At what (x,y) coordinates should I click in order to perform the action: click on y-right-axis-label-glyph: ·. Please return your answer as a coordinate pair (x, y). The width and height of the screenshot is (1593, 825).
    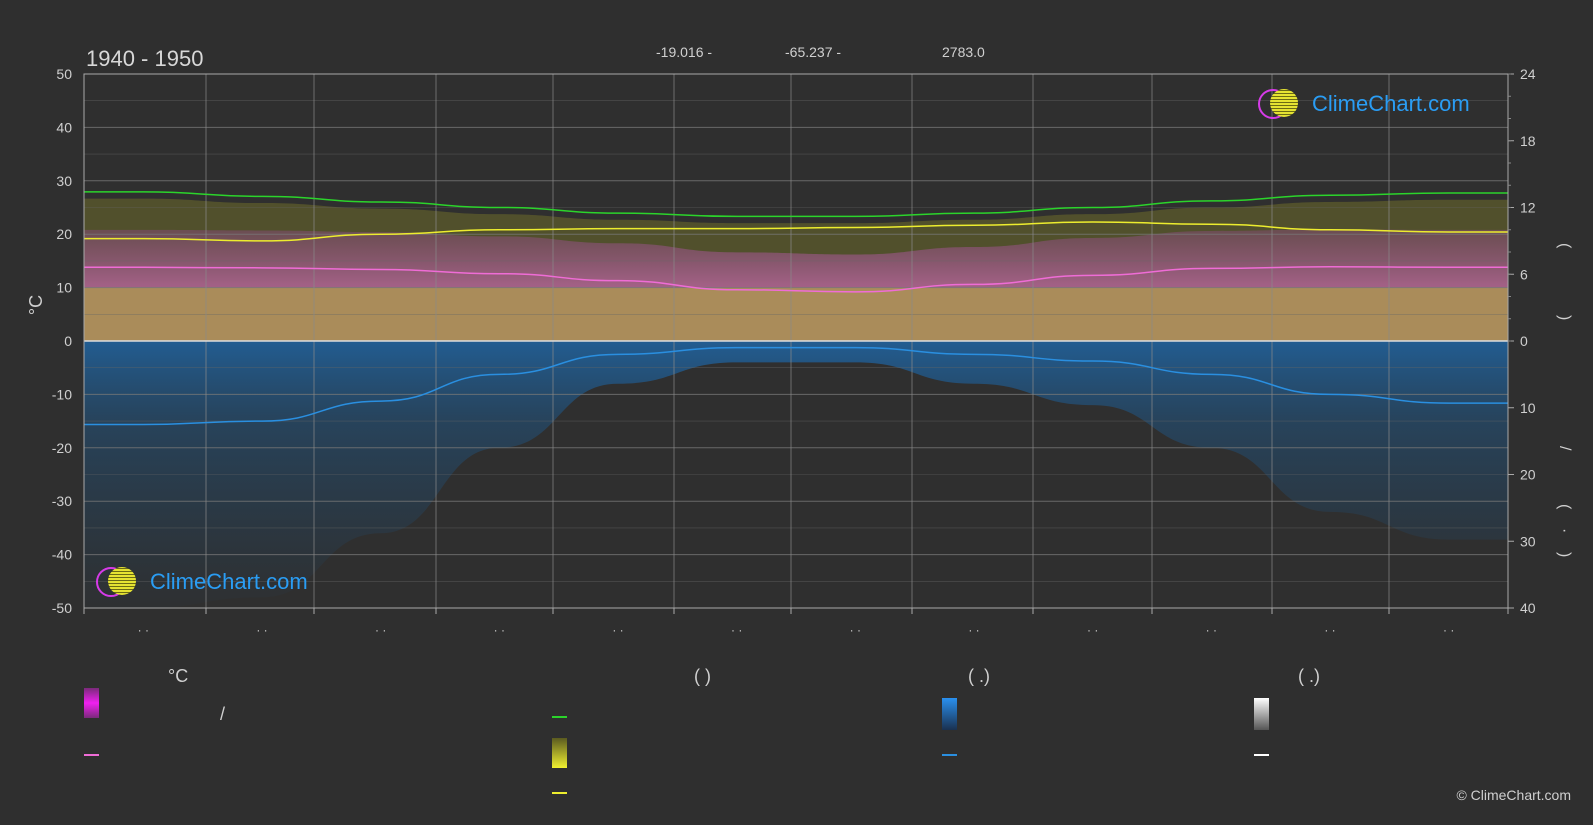
    Looking at the image, I should click on (1564, 530).